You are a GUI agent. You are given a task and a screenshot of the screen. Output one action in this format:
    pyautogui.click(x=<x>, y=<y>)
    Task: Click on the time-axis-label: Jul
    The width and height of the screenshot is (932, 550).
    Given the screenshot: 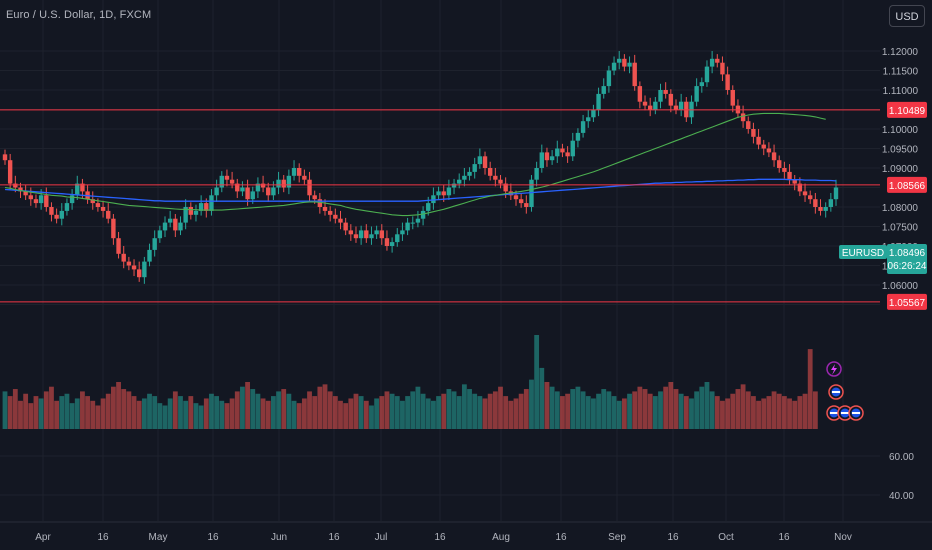 What is the action you would take?
    pyautogui.click(x=381, y=537)
    